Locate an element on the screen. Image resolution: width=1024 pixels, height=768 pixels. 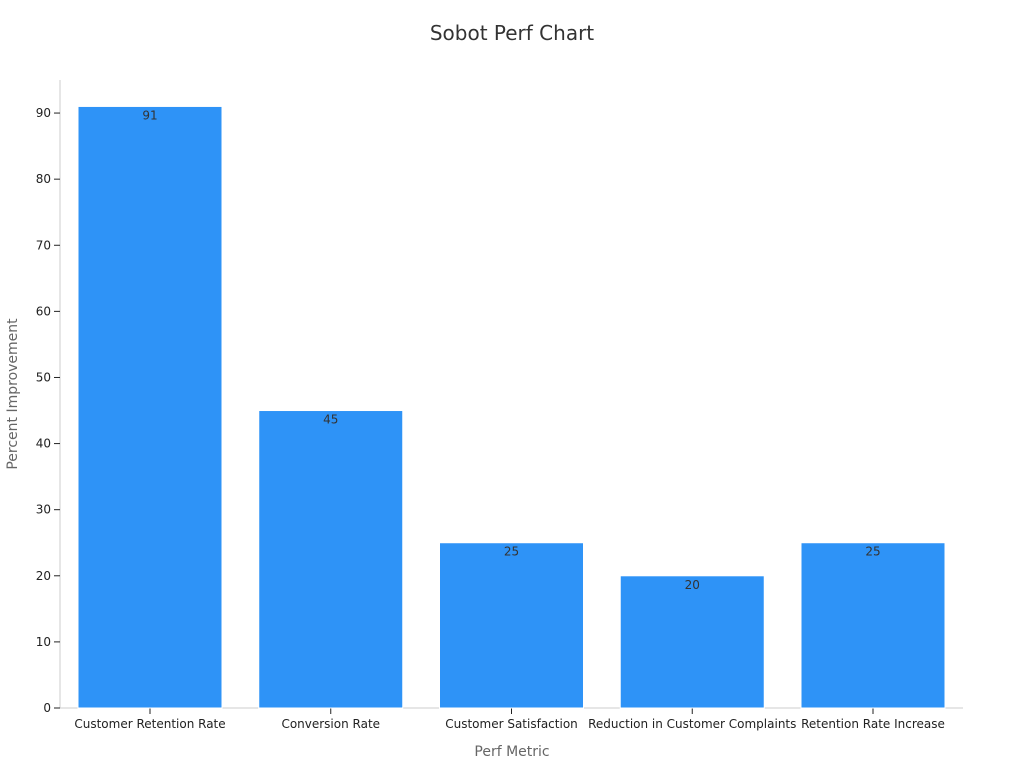
data-label: 20 is located at coordinates (692, 585).